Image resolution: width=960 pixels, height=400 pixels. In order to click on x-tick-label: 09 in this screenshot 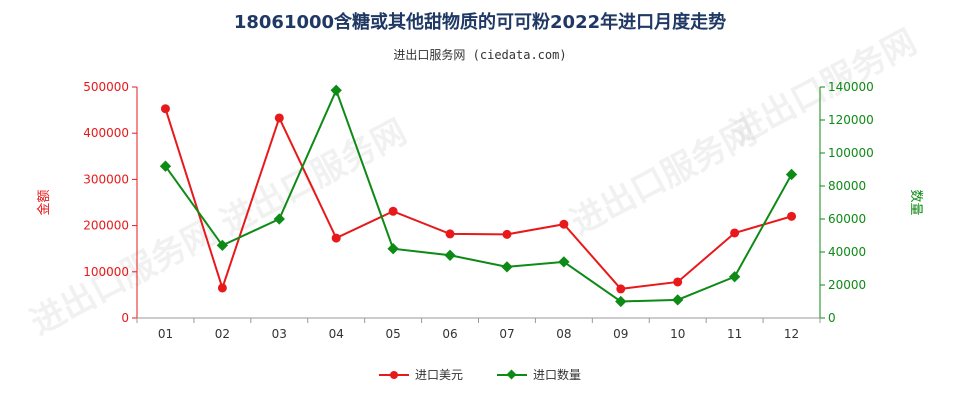, I will do `click(620, 334)`.